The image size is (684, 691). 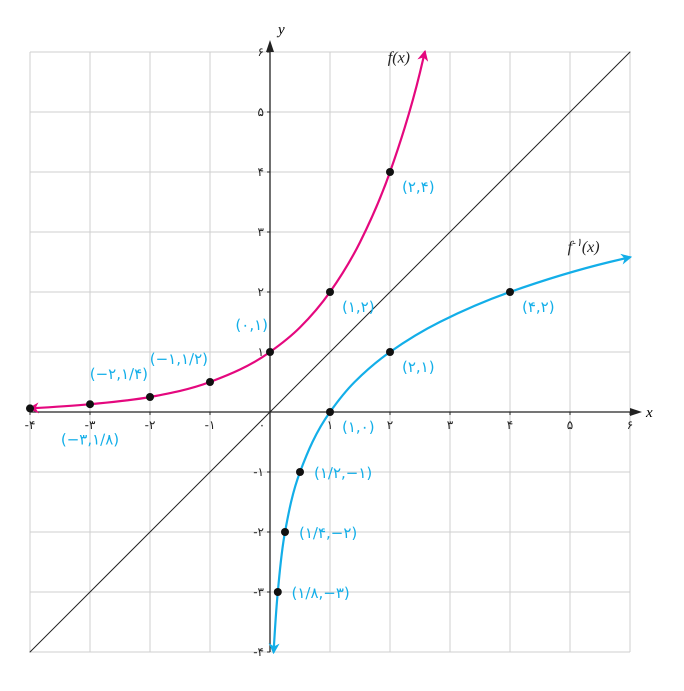 What do you see at coordinates (262, 425) in the screenshot?
I see `x-tick-label: ۰` at bounding box center [262, 425].